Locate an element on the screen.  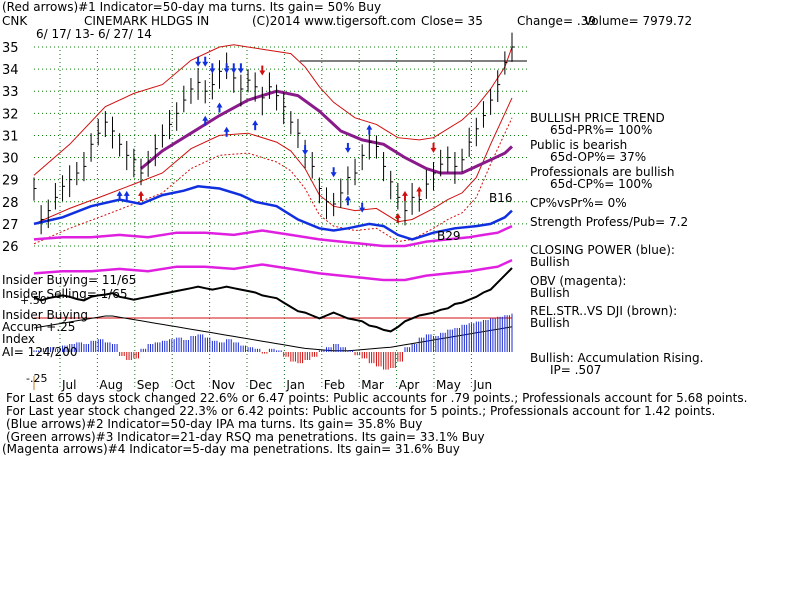
y-tick-label: 35 is located at coordinates (10, 48).